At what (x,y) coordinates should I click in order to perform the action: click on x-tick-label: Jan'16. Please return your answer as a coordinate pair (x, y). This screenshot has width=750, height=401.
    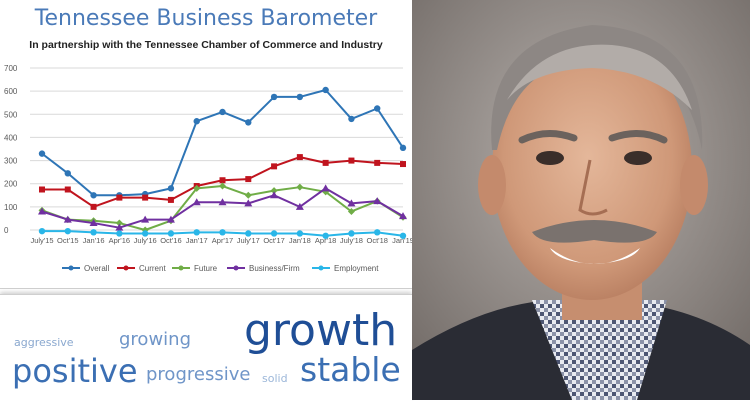
    Looking at the image, I should click on (94, 240).